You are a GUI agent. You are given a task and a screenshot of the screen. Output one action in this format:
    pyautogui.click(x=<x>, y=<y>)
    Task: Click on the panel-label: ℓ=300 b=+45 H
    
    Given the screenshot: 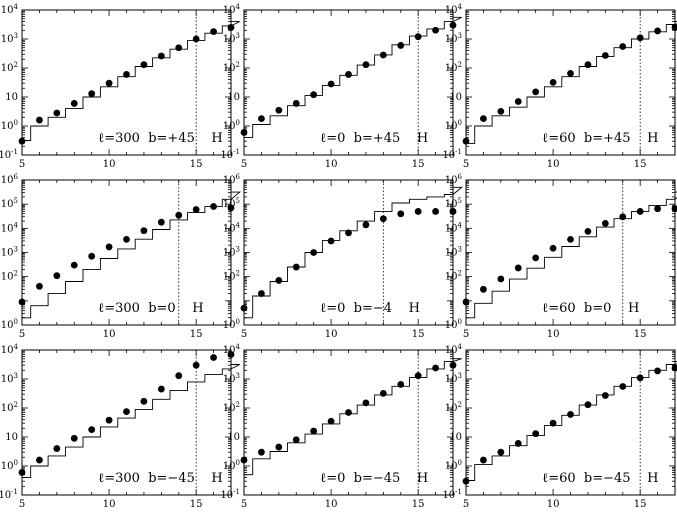 What is the action you would take?
    pyautogui.click(x=160, y=138)
    